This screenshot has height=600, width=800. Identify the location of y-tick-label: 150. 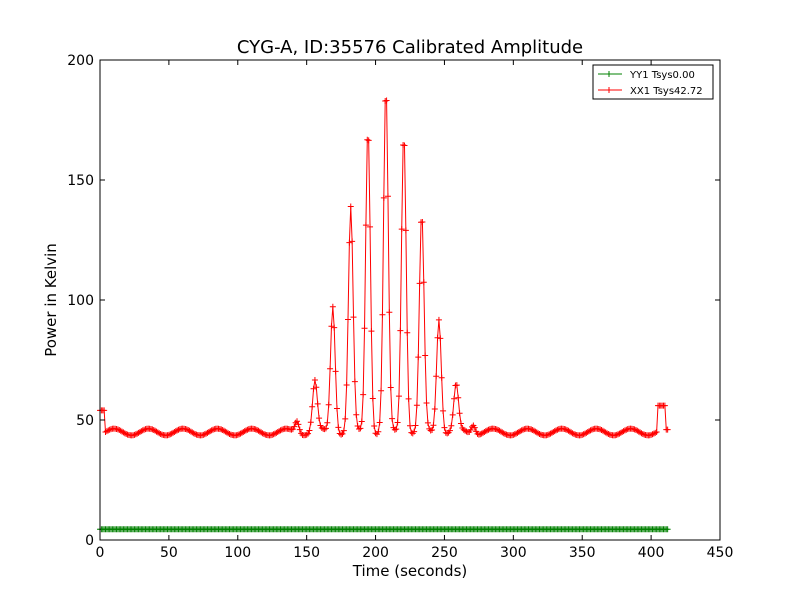
(80, 181).